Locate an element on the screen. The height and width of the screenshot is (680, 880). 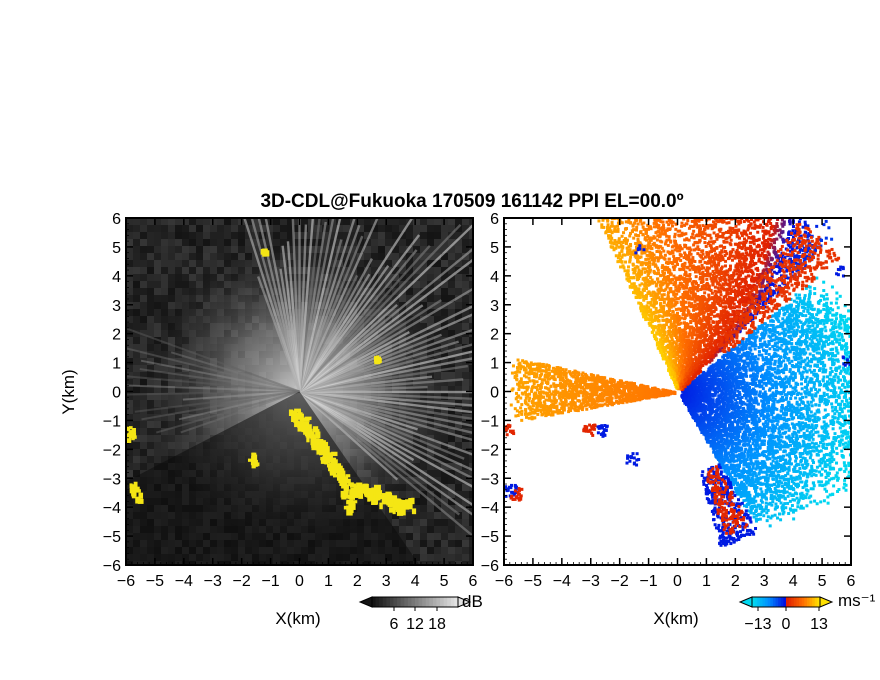
right-y-tick-label: 3 is located at coordinates (494, 306).